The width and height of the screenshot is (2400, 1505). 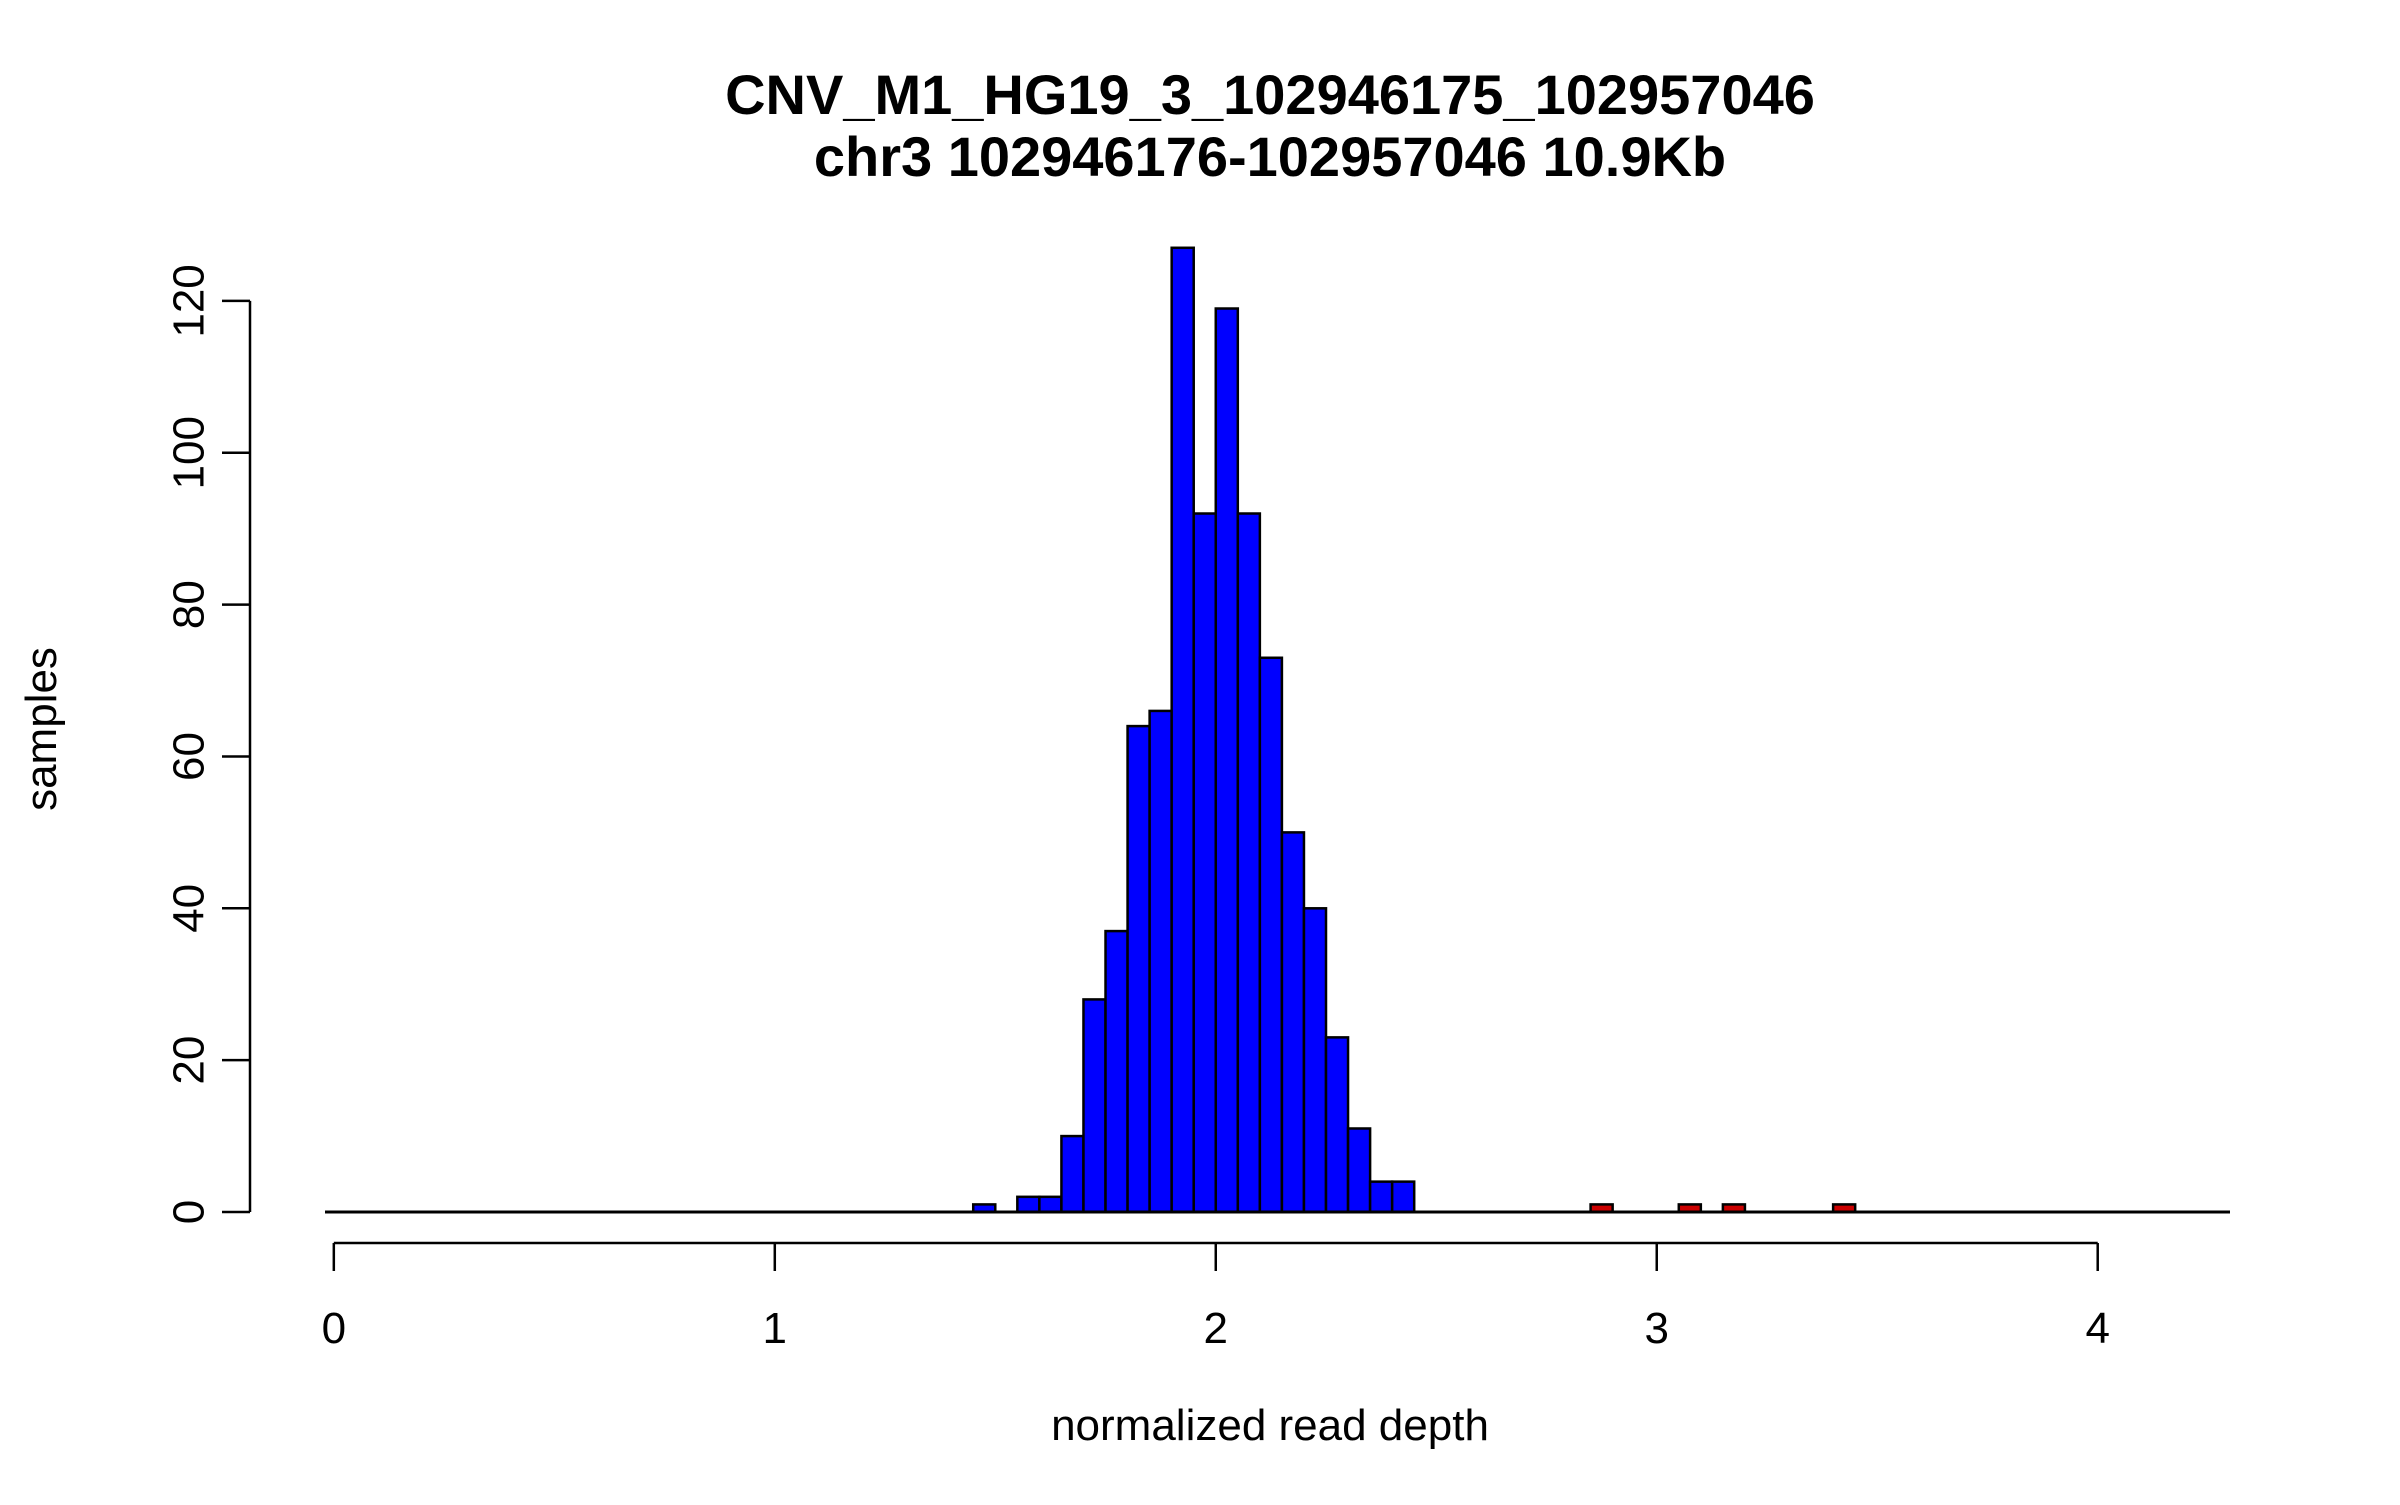 What do you see at coordinates (2097, 1328) in the screenshot?
I see `x-tick-label: 4` at bounding box center [2097, 1328].